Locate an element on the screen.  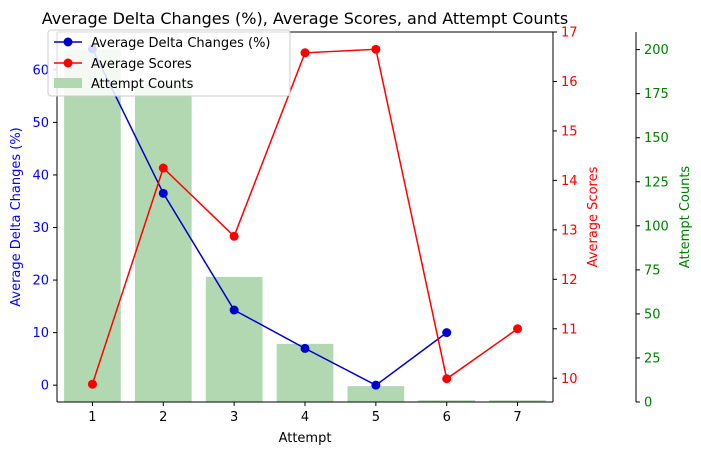
left-tick-label: 30 is located at coordinates (40, 228).